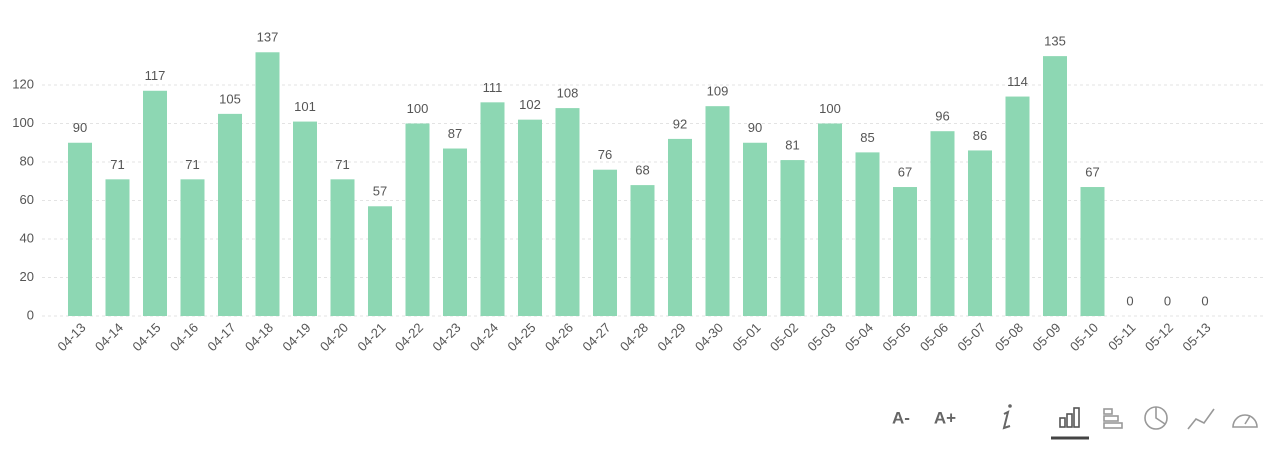  What do you see at coordinates (559, 337) in the screenshot?
I see `x-tick-label: 04-26` at bounding box center [559, 337].